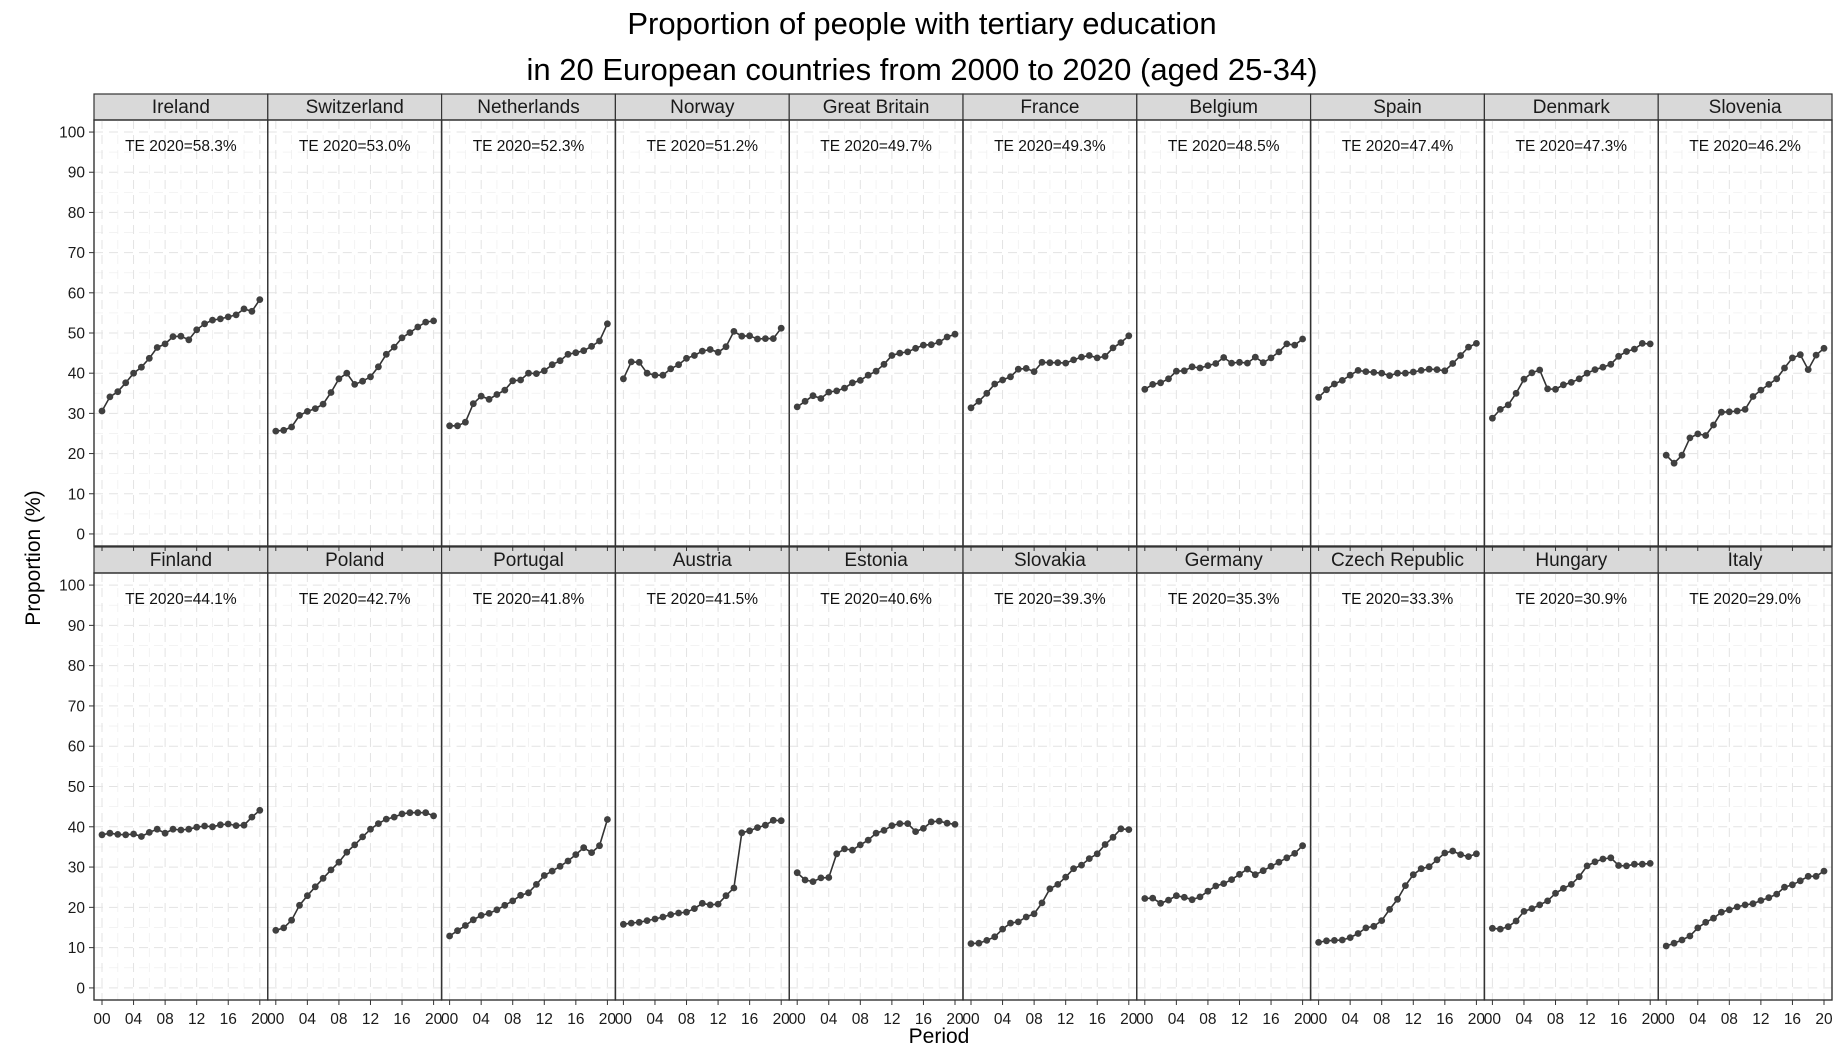 The image size is (1836, 1050). What do you see at coordinates (1745, 786) in the screenshot?
I see `panel-border` at bounding box center [1745, 786].